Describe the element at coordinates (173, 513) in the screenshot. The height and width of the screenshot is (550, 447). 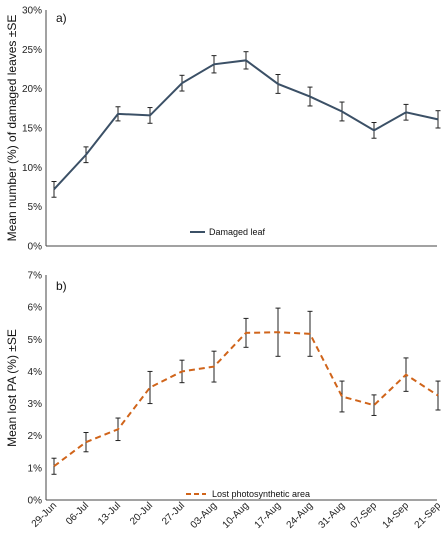
I see `x-tick-label: 27-Jul` at that location.